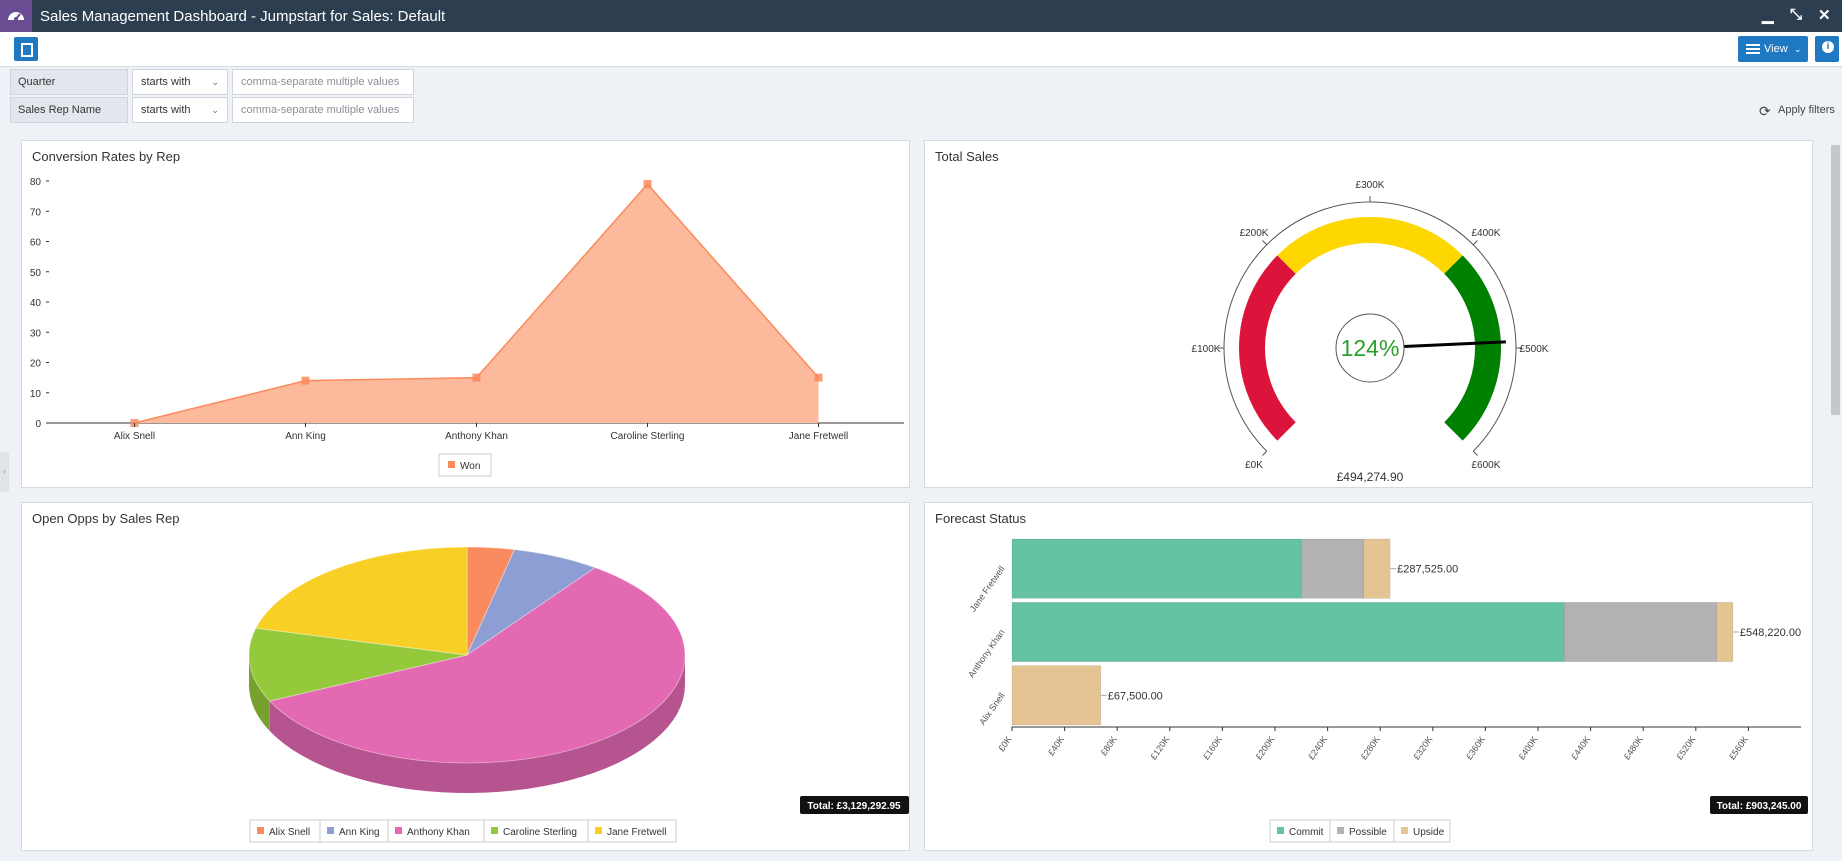  I want to click on bar-total-label: £548,220.00, so click(1770, 633).